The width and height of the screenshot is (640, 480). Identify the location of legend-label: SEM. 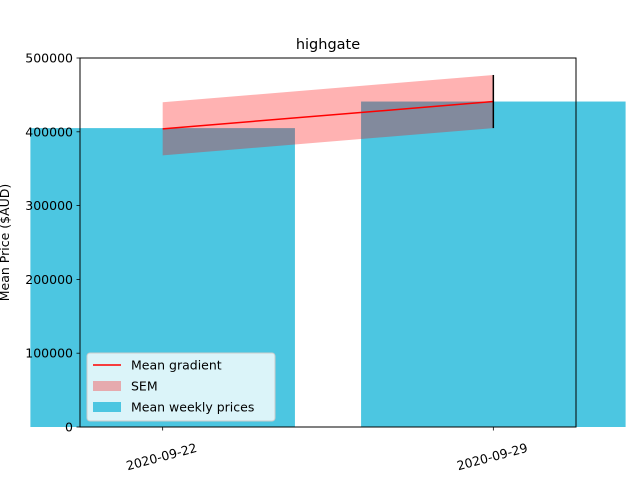
(144, 386).